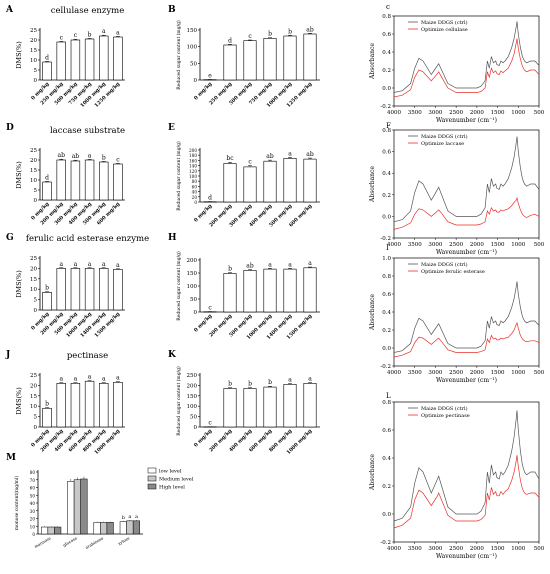 The image size is (550, 574). I want to click on x-axis-label: Wavenumber (cm⁻¹), so click(466, 556).